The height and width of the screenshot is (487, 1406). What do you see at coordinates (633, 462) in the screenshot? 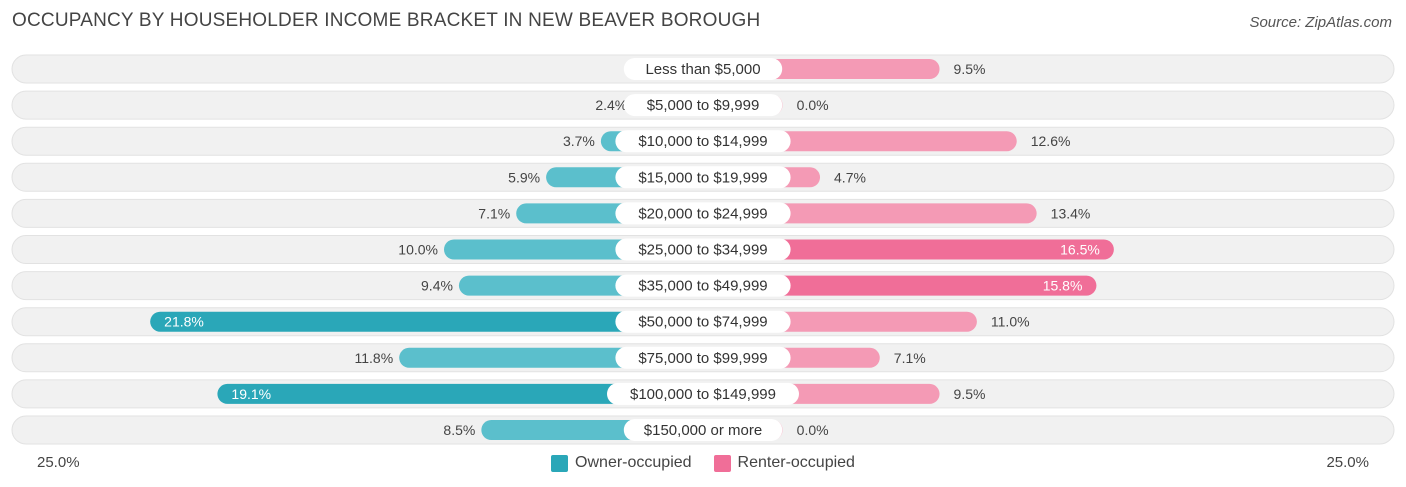
I see `legend-label-owner: Owner-occupied` at bounding box center [633, 462].